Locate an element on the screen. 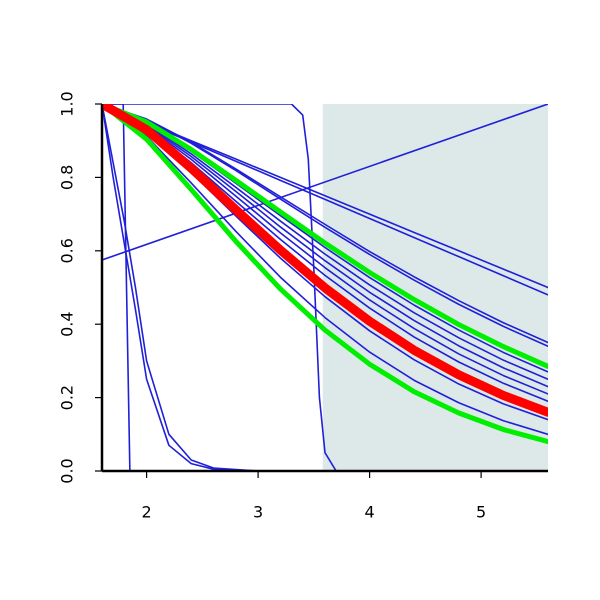  y-tick-label: 0.6 is located at coordinates (67, 250).